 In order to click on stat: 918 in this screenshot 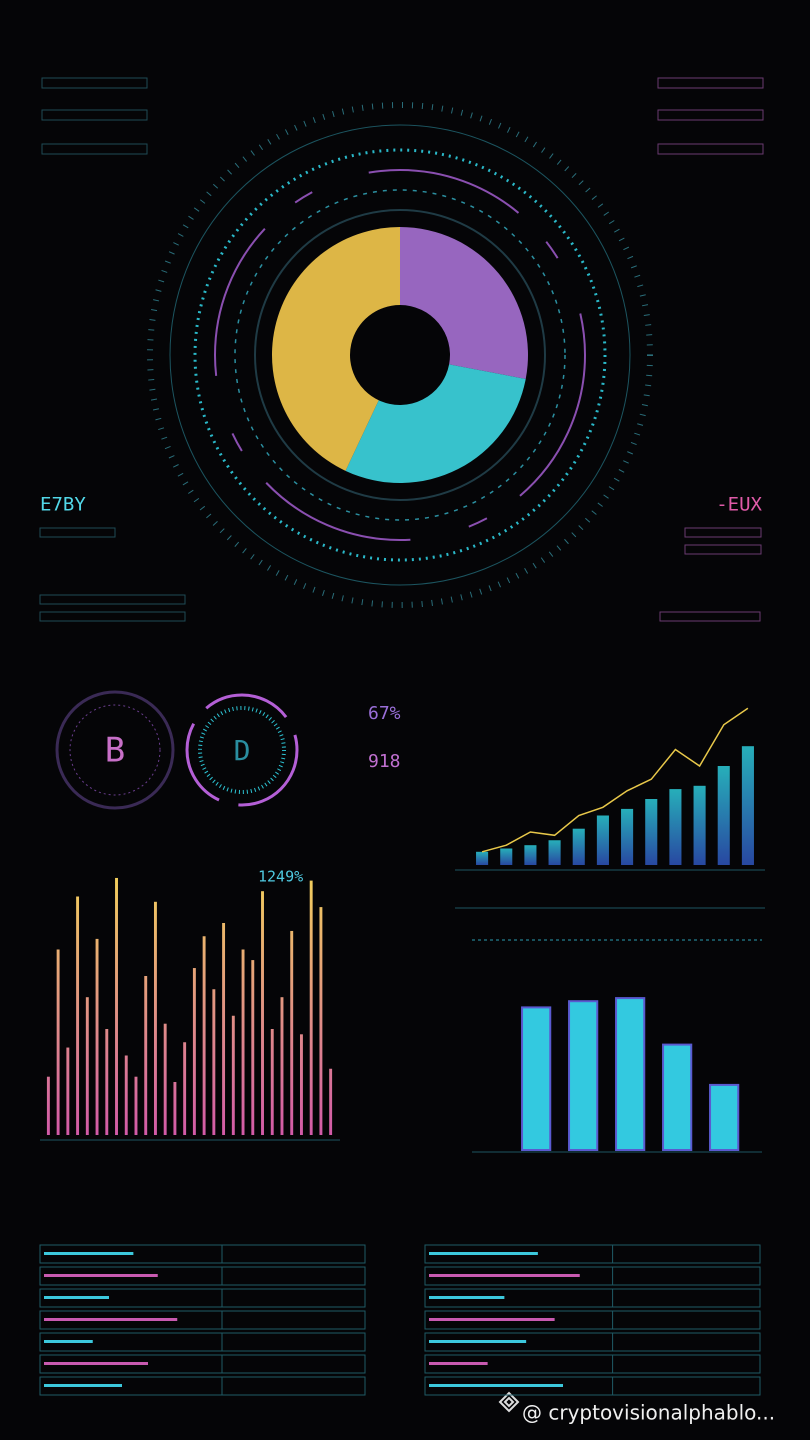, I will do `click(384, 761)`.